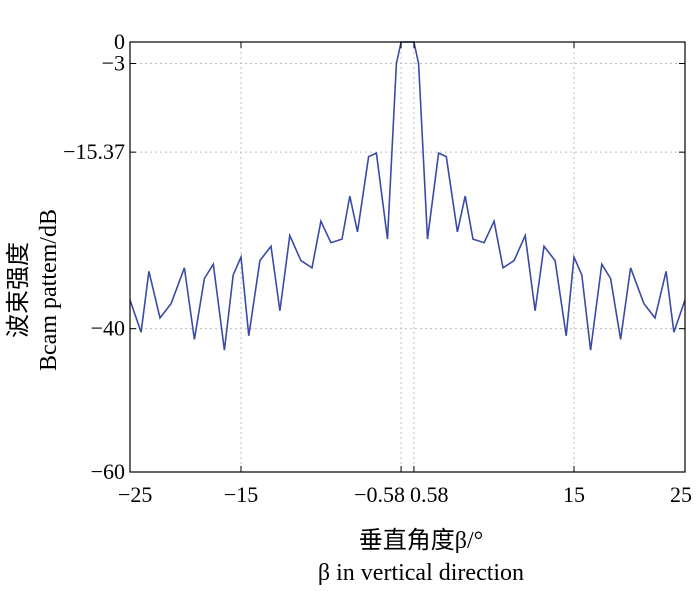 The width and height of the screenshot is (700, 591). I want to click on y-tick-label: −3, so click(113, 63).